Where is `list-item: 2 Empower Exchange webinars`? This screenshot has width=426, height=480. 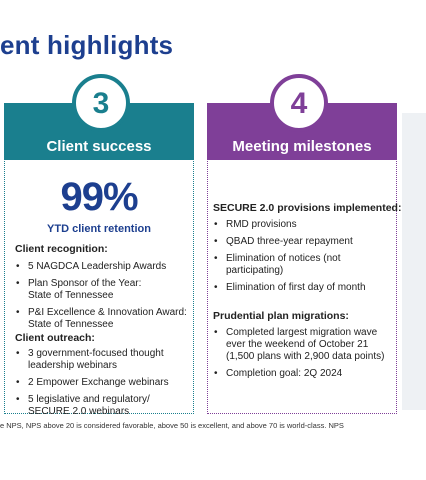
list-item: 2 Empower Exchange webinars is located at coordinates (100, 383).